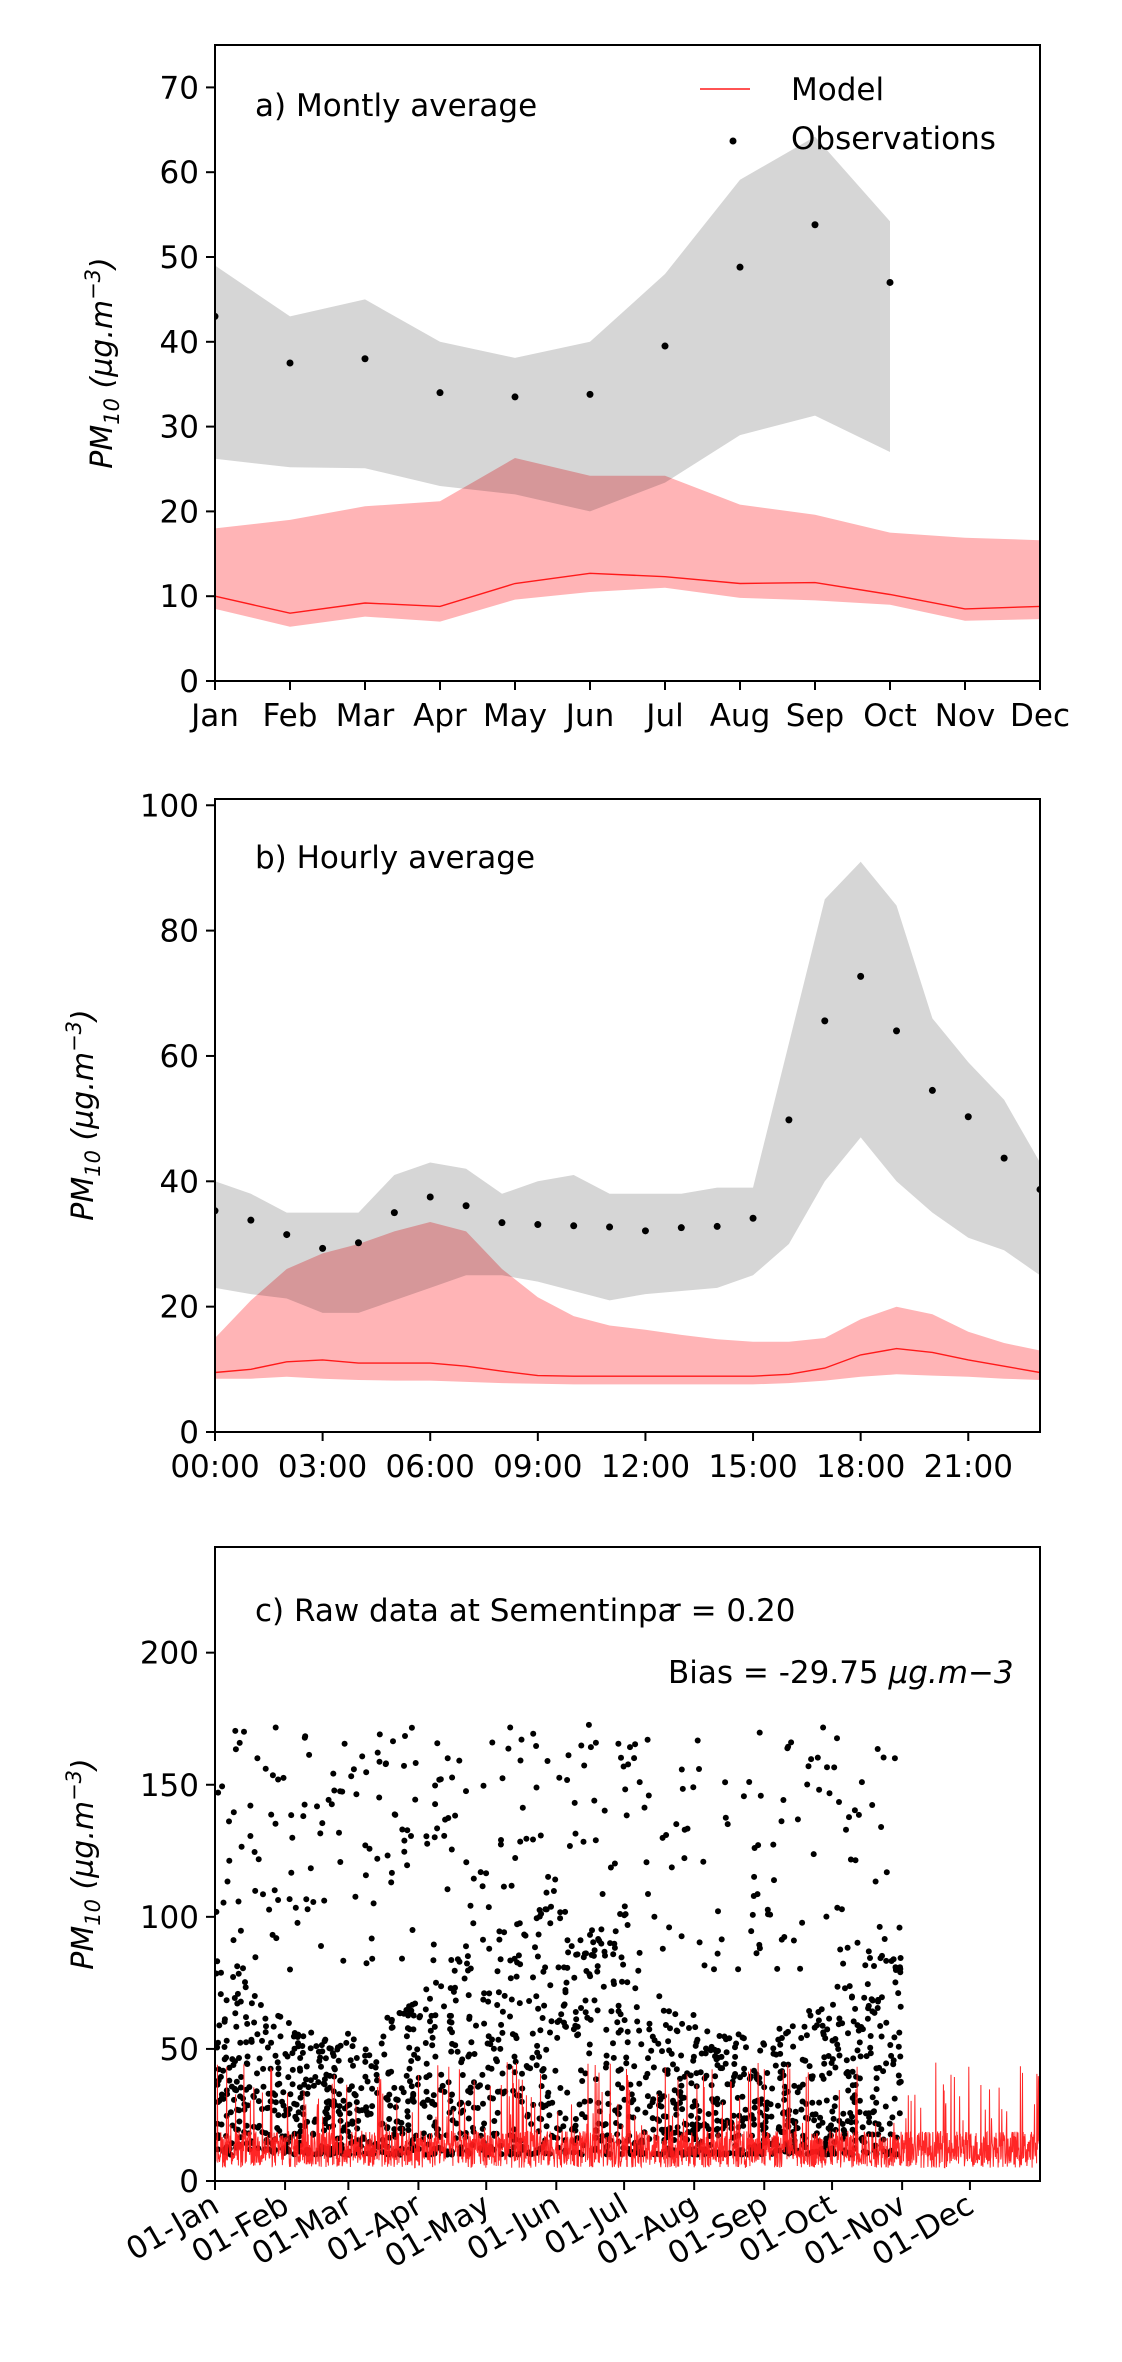 The image size is (1122, 2362). I want to click on y-tick-label: 20, so click(179, 512).